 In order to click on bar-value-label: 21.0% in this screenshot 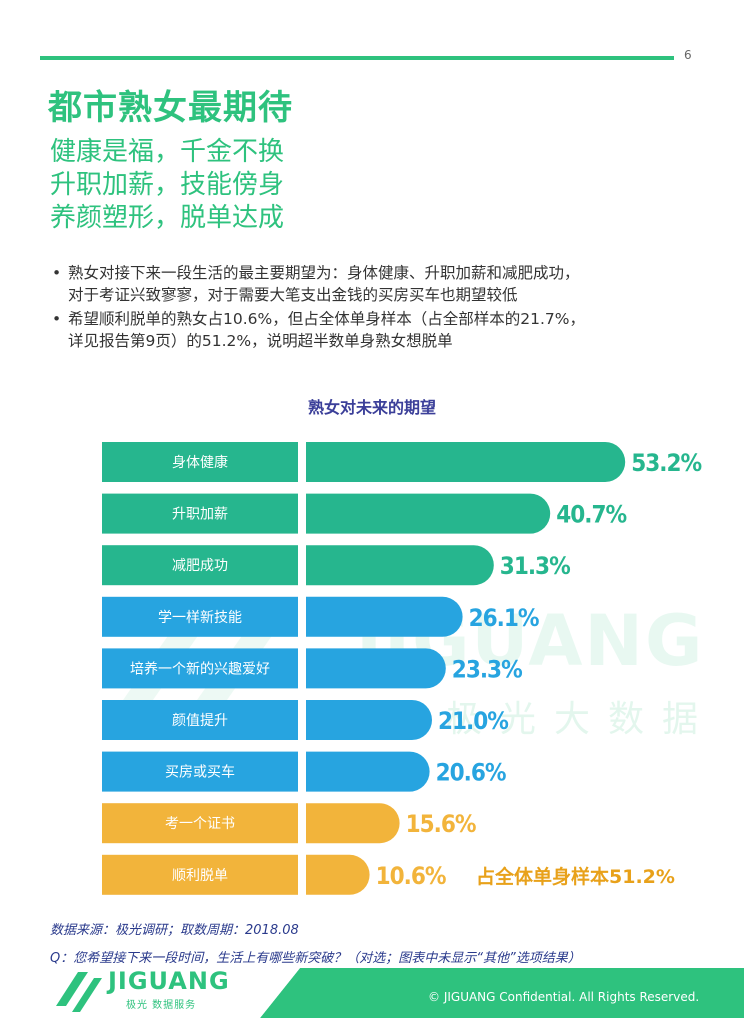, I will do `click(473, 721)`.